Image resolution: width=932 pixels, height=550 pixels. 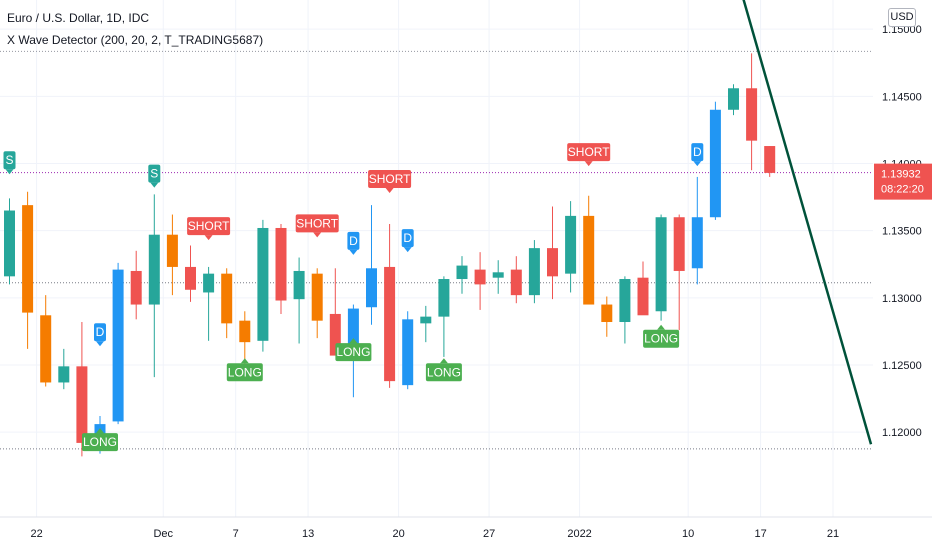 What do you see at coordinates (489, 534) in the screenshot?
I see `time-tick-label: 27` at bounding box center [489, 534].